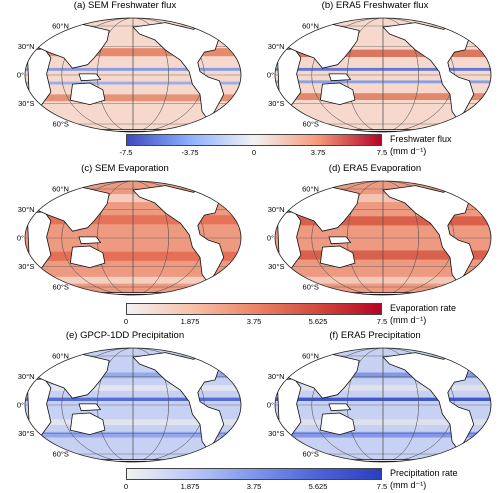  What do you see at coordinates (408, 151) in the screenshot?
I see `colorbar-units: (mm d⁻¹)` at bounding box center [408, 151].